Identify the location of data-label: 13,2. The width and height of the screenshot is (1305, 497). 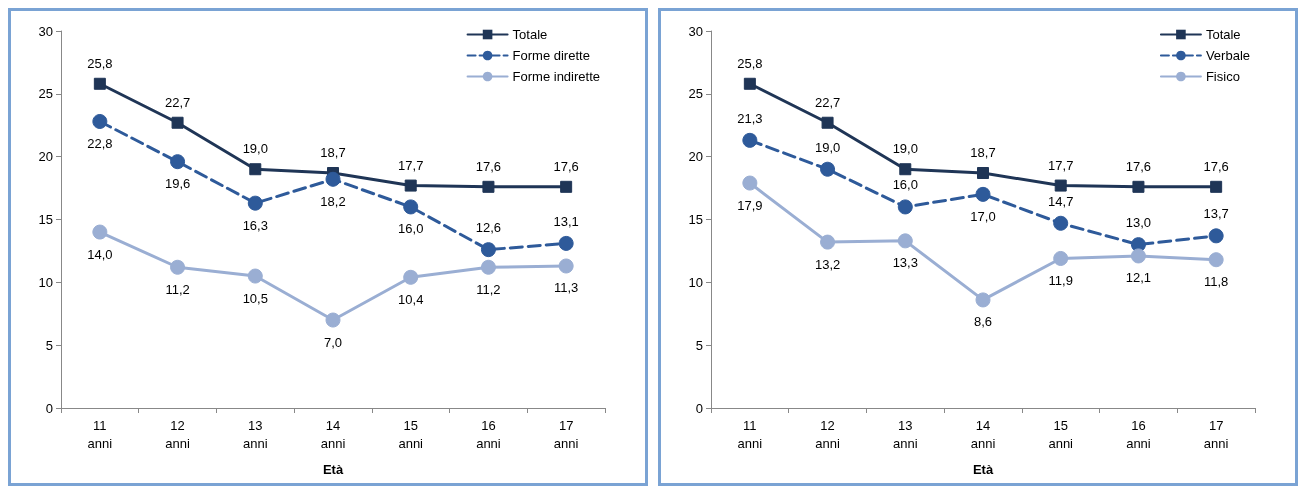
(827, 264).